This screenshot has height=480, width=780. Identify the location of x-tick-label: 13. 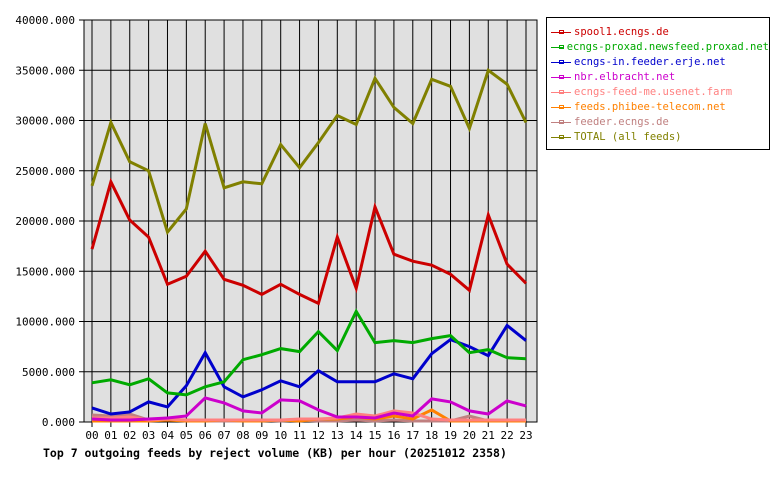
(337, 435).